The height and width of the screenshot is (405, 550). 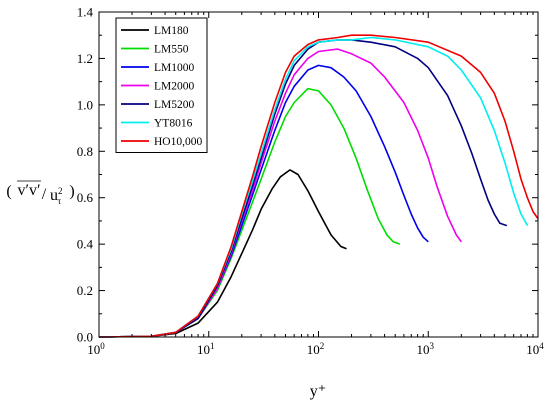 What do you see at coordinates (85, 244) in the screenshot?
I see `y-tick-label: 0.4` at bounding box center [85, 244].